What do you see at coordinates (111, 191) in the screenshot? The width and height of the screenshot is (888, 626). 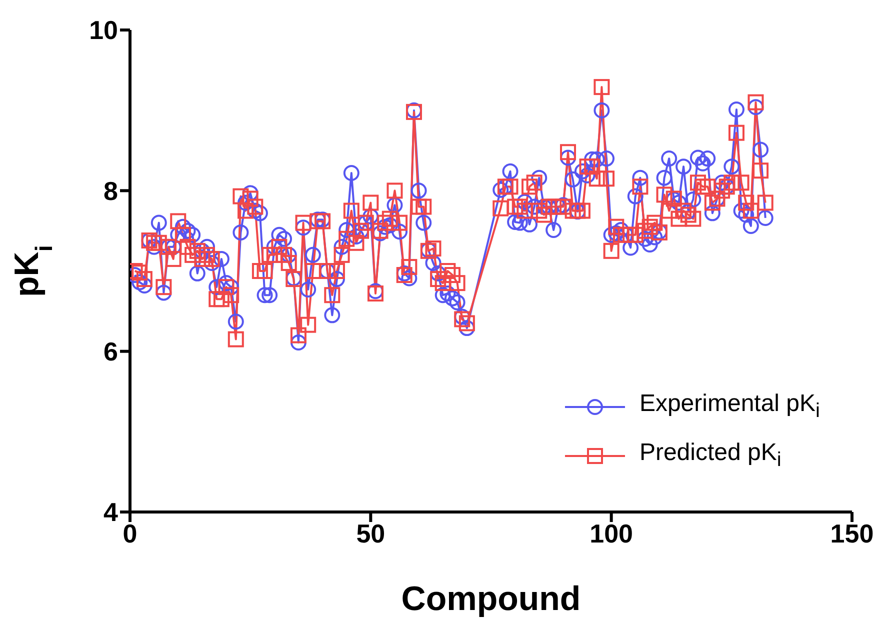 I see `y-tick-label: 8` at bounding box center [111, 191].